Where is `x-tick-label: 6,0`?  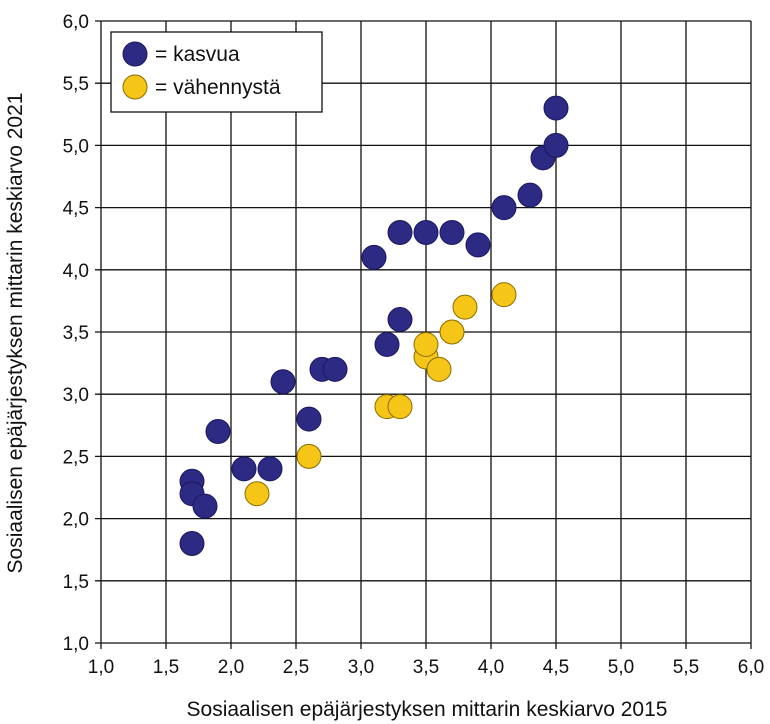 x-tick-label: 6,0 is located at coordinates (751, 667).